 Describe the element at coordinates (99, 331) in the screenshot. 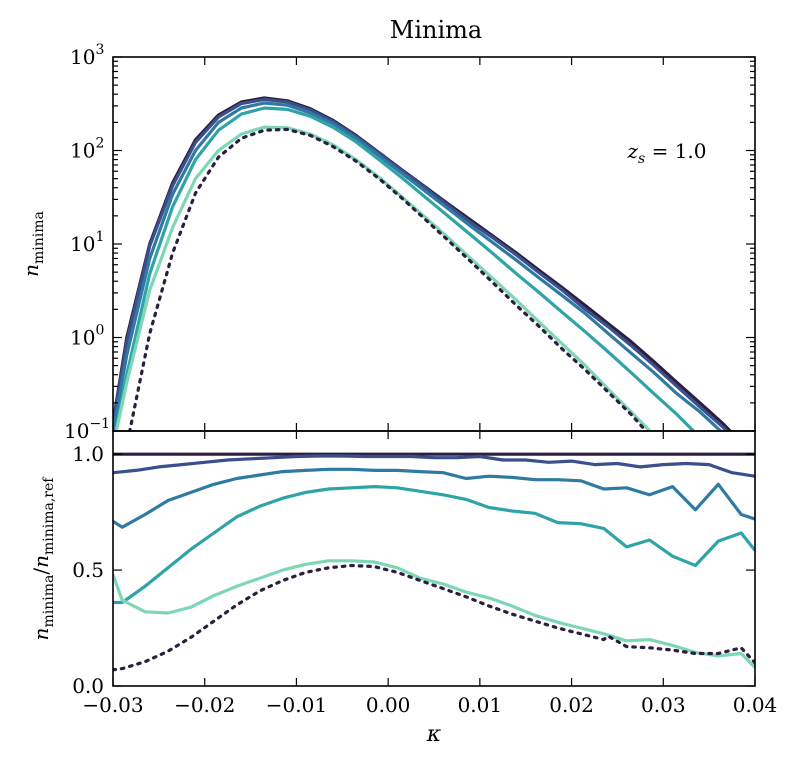

I see `top-y-tick-exponent: 0` at that location.